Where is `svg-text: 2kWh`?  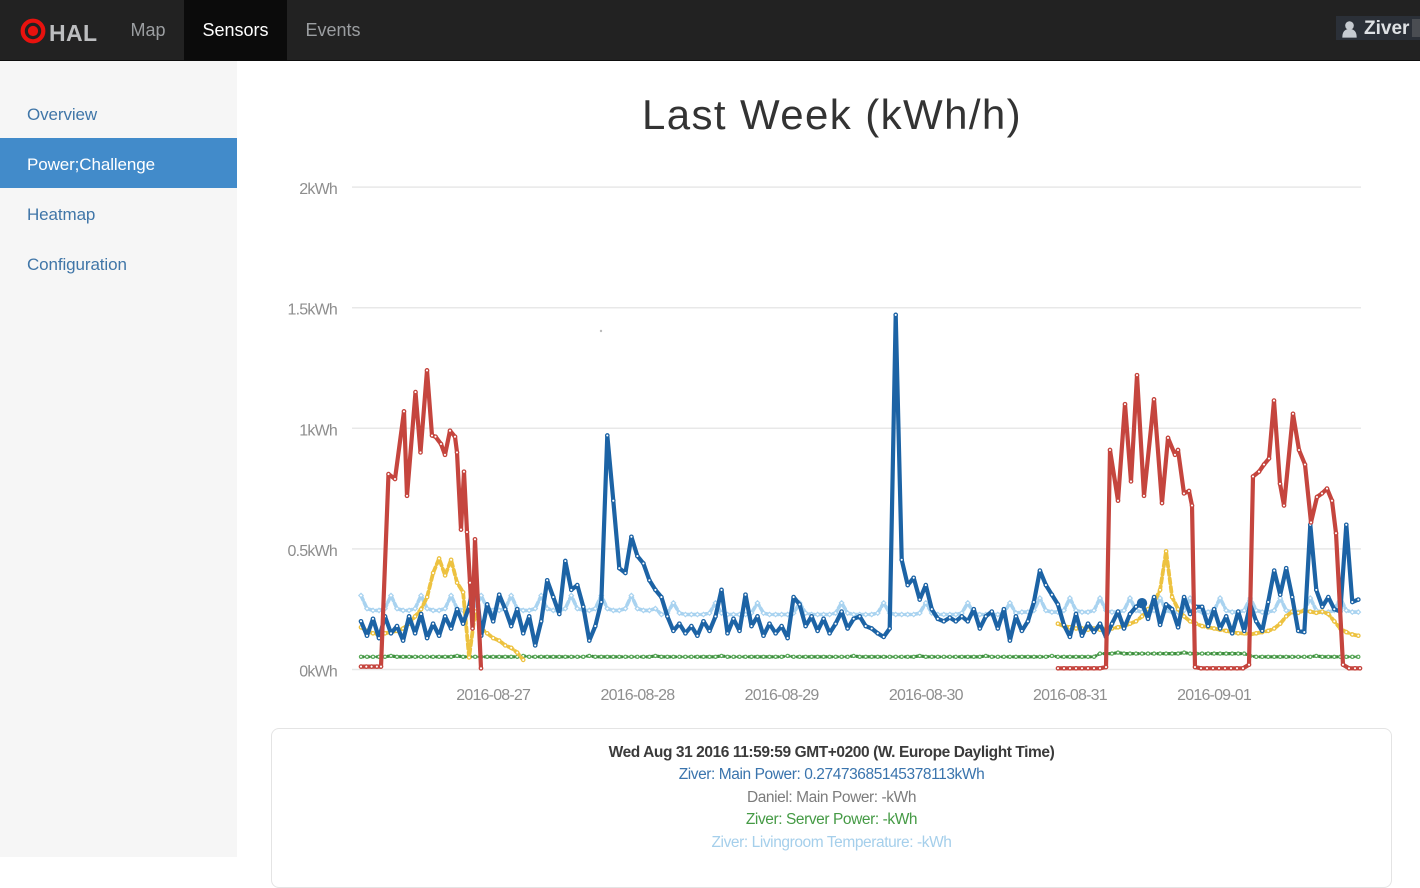
svg-text: 2kWh is located at coordinates (318, 189).